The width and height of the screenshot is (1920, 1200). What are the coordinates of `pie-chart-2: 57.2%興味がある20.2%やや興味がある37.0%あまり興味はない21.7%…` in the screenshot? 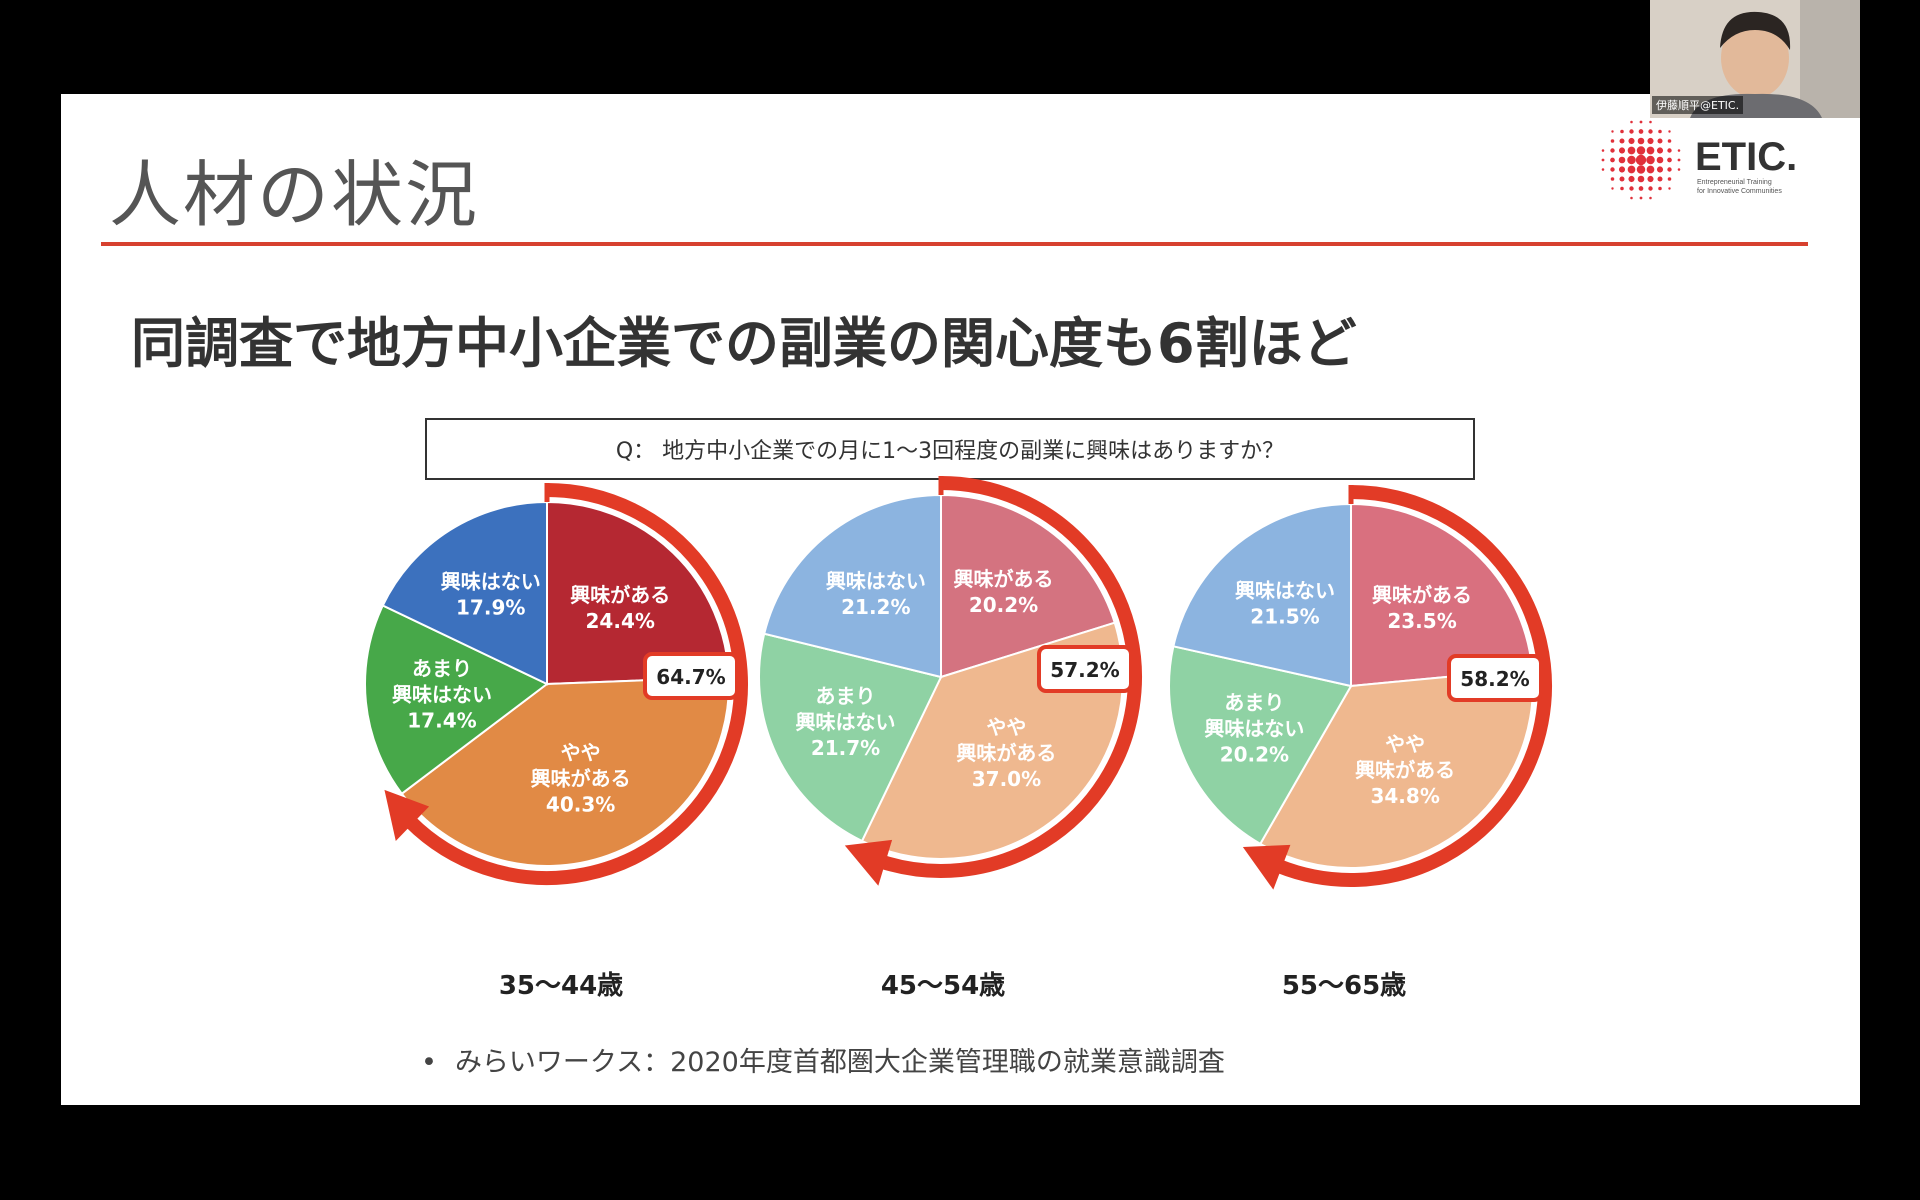 It's located at (950, 738).